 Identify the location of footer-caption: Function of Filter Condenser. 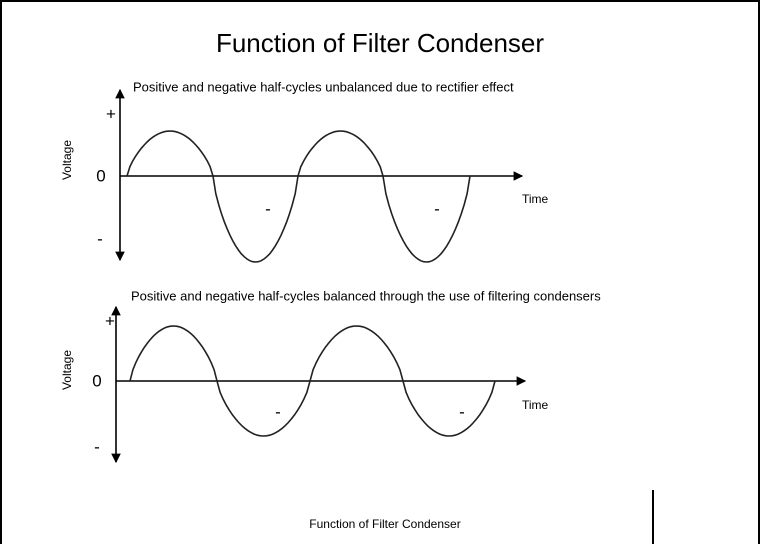
(384, 524).